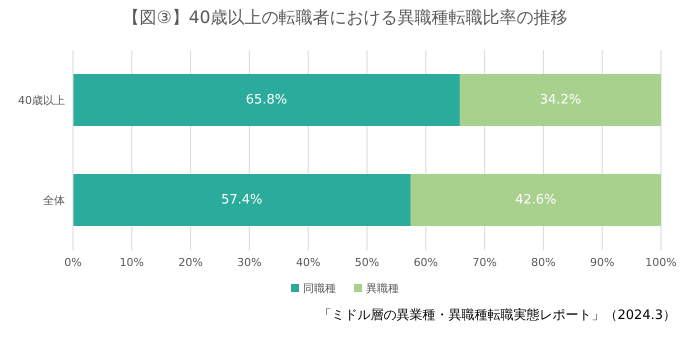  What do you see at coordinates (382, 288) in the screenshot?
I see `legend-label: 異職種` at bounding box center [382, 288].